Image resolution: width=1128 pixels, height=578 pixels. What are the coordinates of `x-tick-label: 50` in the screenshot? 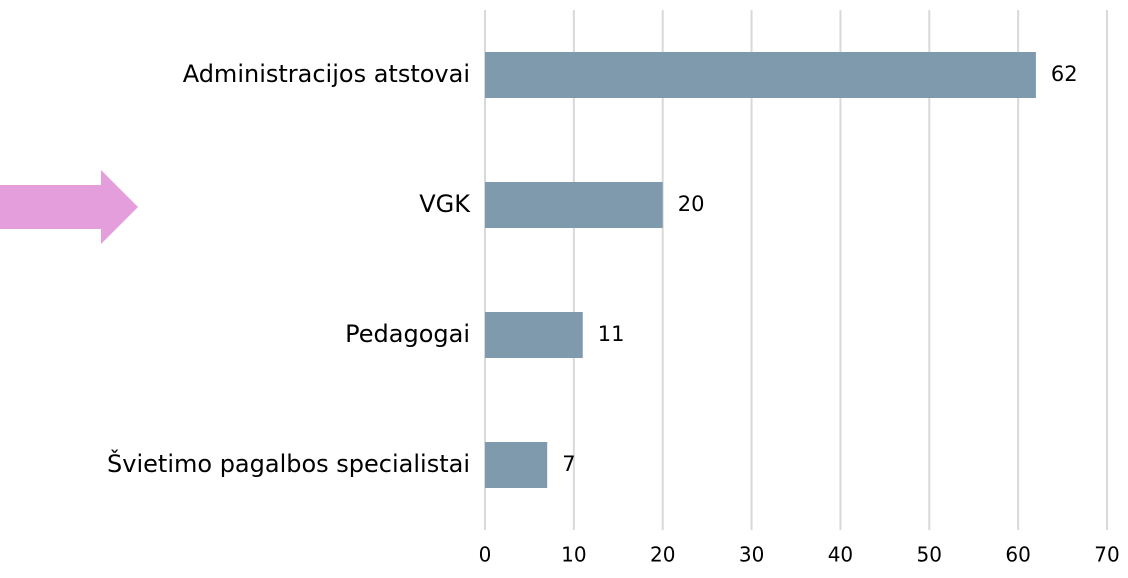 It's located at (929, 555).